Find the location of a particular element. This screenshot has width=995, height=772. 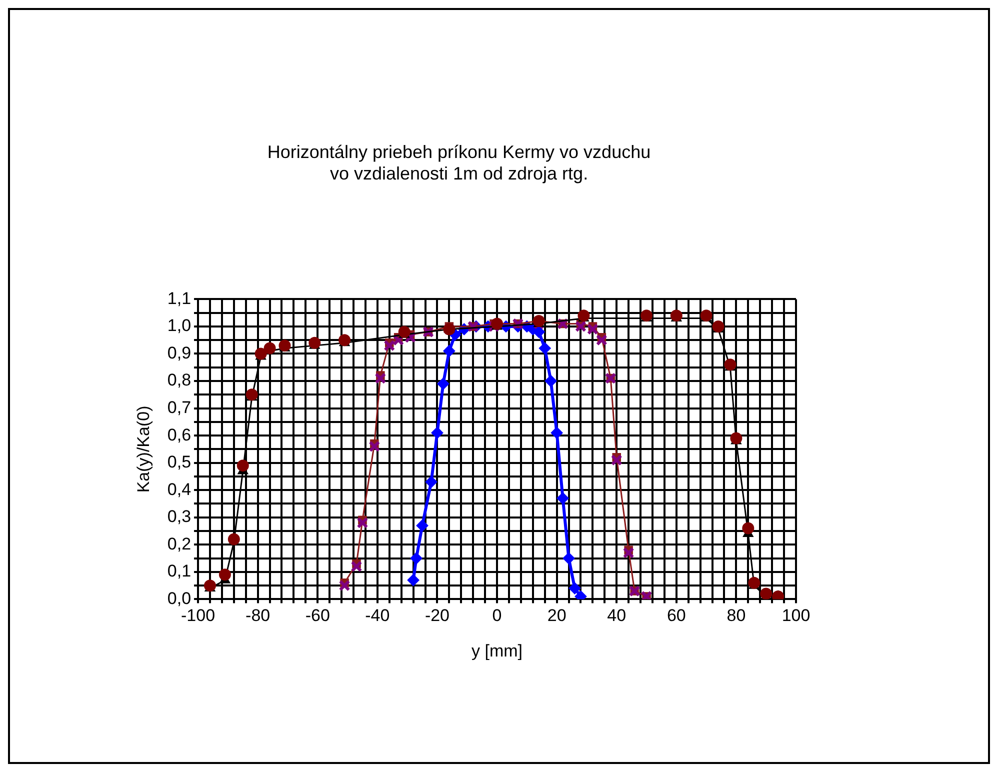

y-tick-label: 0,8 is located at coordinates (179, 380).